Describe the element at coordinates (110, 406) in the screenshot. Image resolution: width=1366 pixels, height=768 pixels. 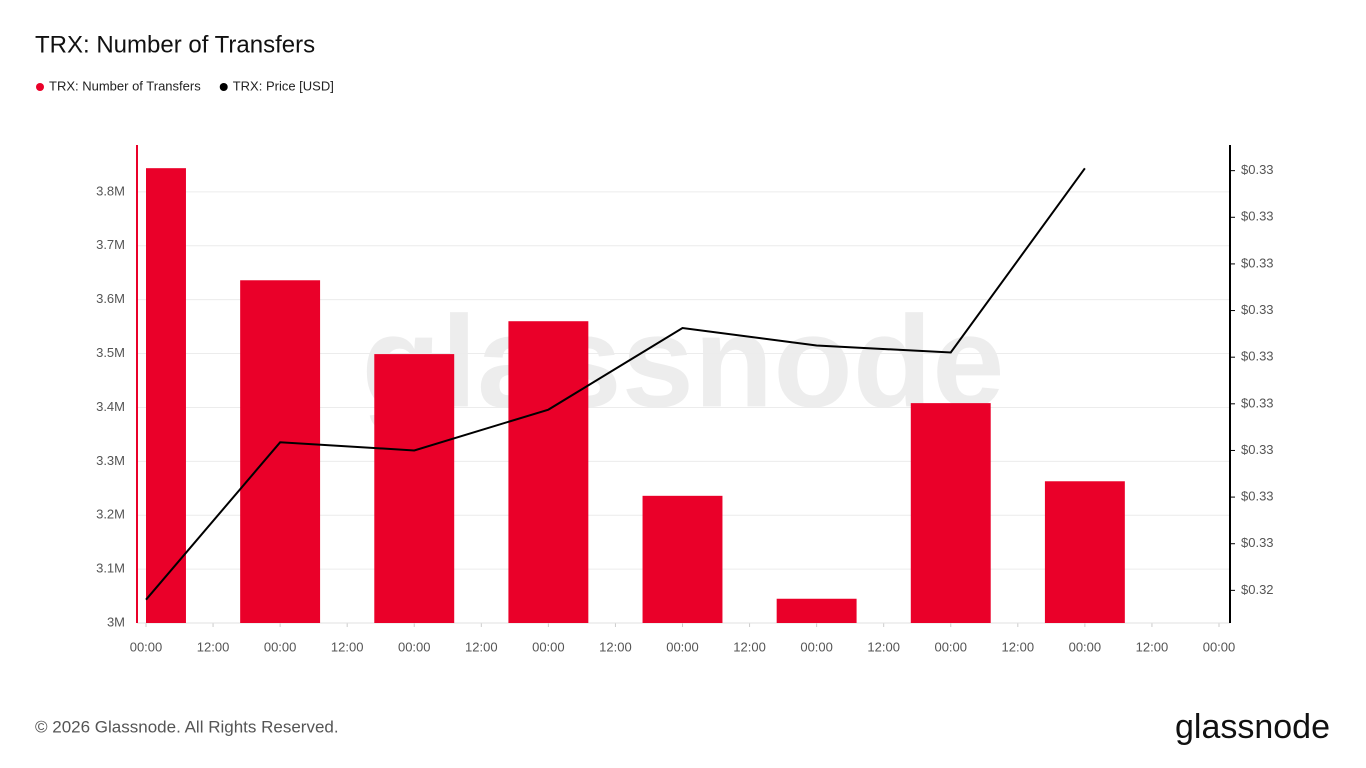
I see `y-tick-label: 3.4M` at that location.